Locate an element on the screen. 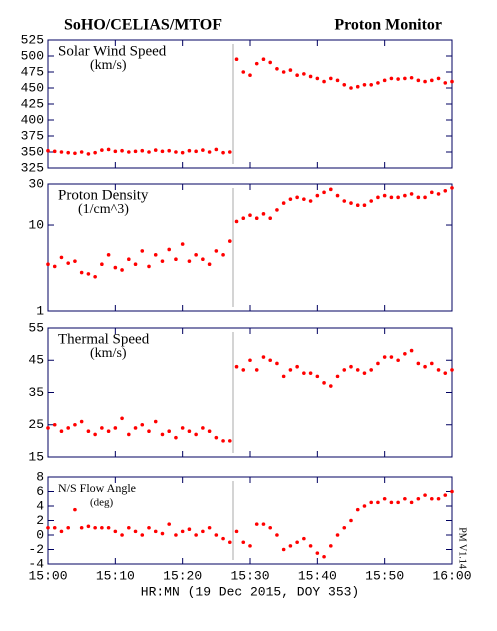 The width and height of the screenshot is (497, 631). y-tick-label: 25 is located at coordinates (36, 424).